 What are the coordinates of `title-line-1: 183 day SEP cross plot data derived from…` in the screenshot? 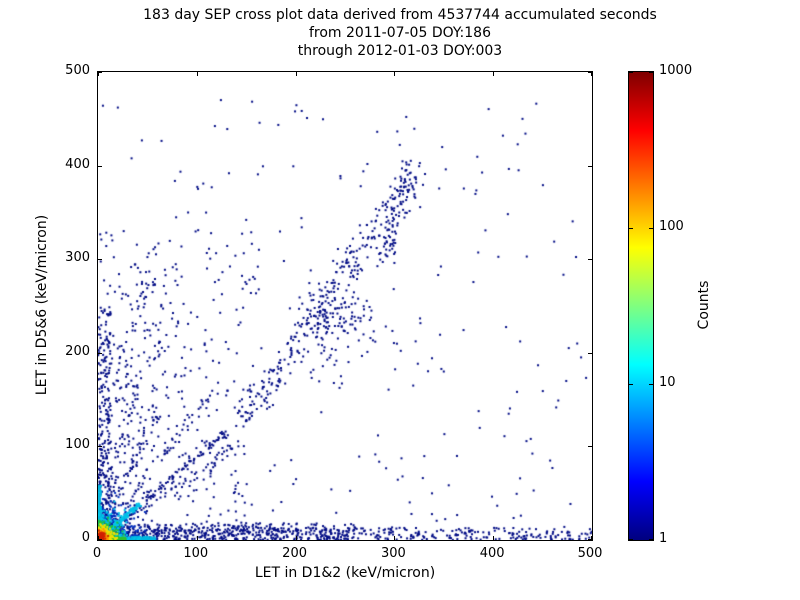 It's located at (400, 15).